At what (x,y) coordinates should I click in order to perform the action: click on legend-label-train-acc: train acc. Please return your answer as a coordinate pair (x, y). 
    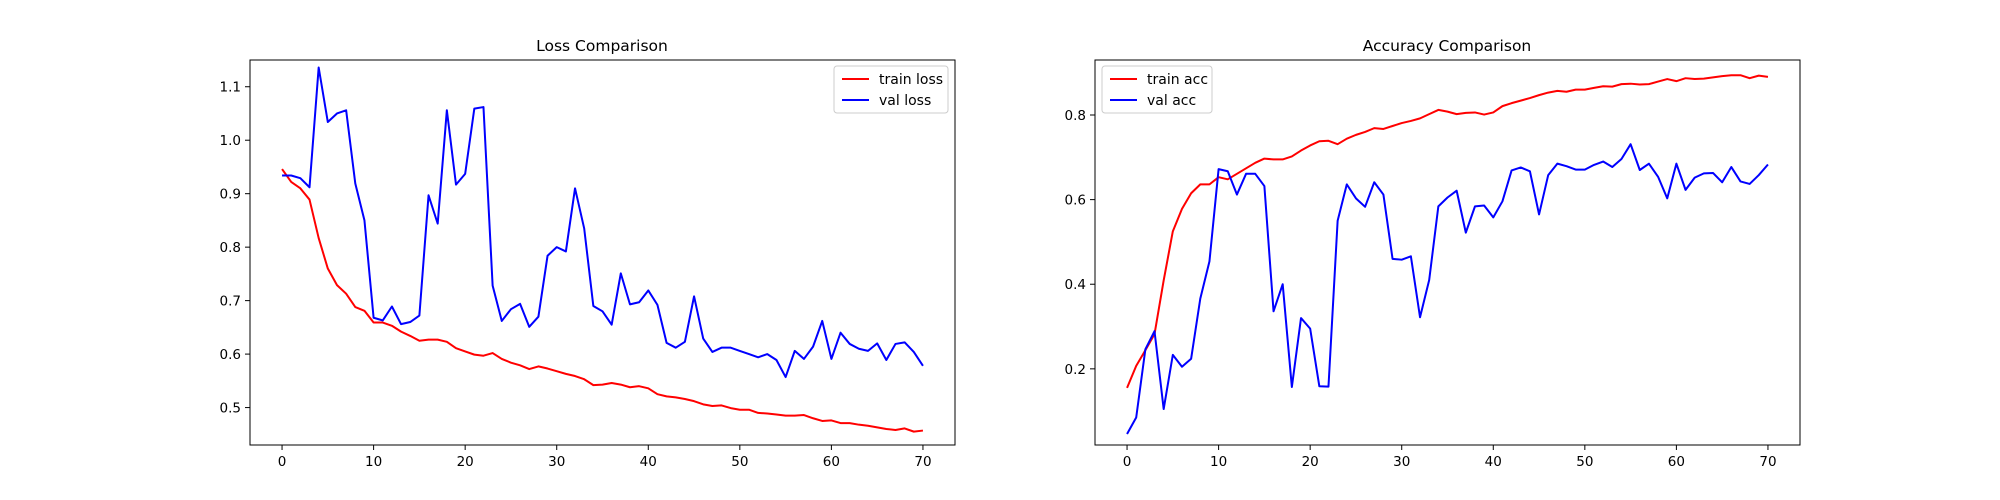
    Looking at the image, I should click on (1177, 80).